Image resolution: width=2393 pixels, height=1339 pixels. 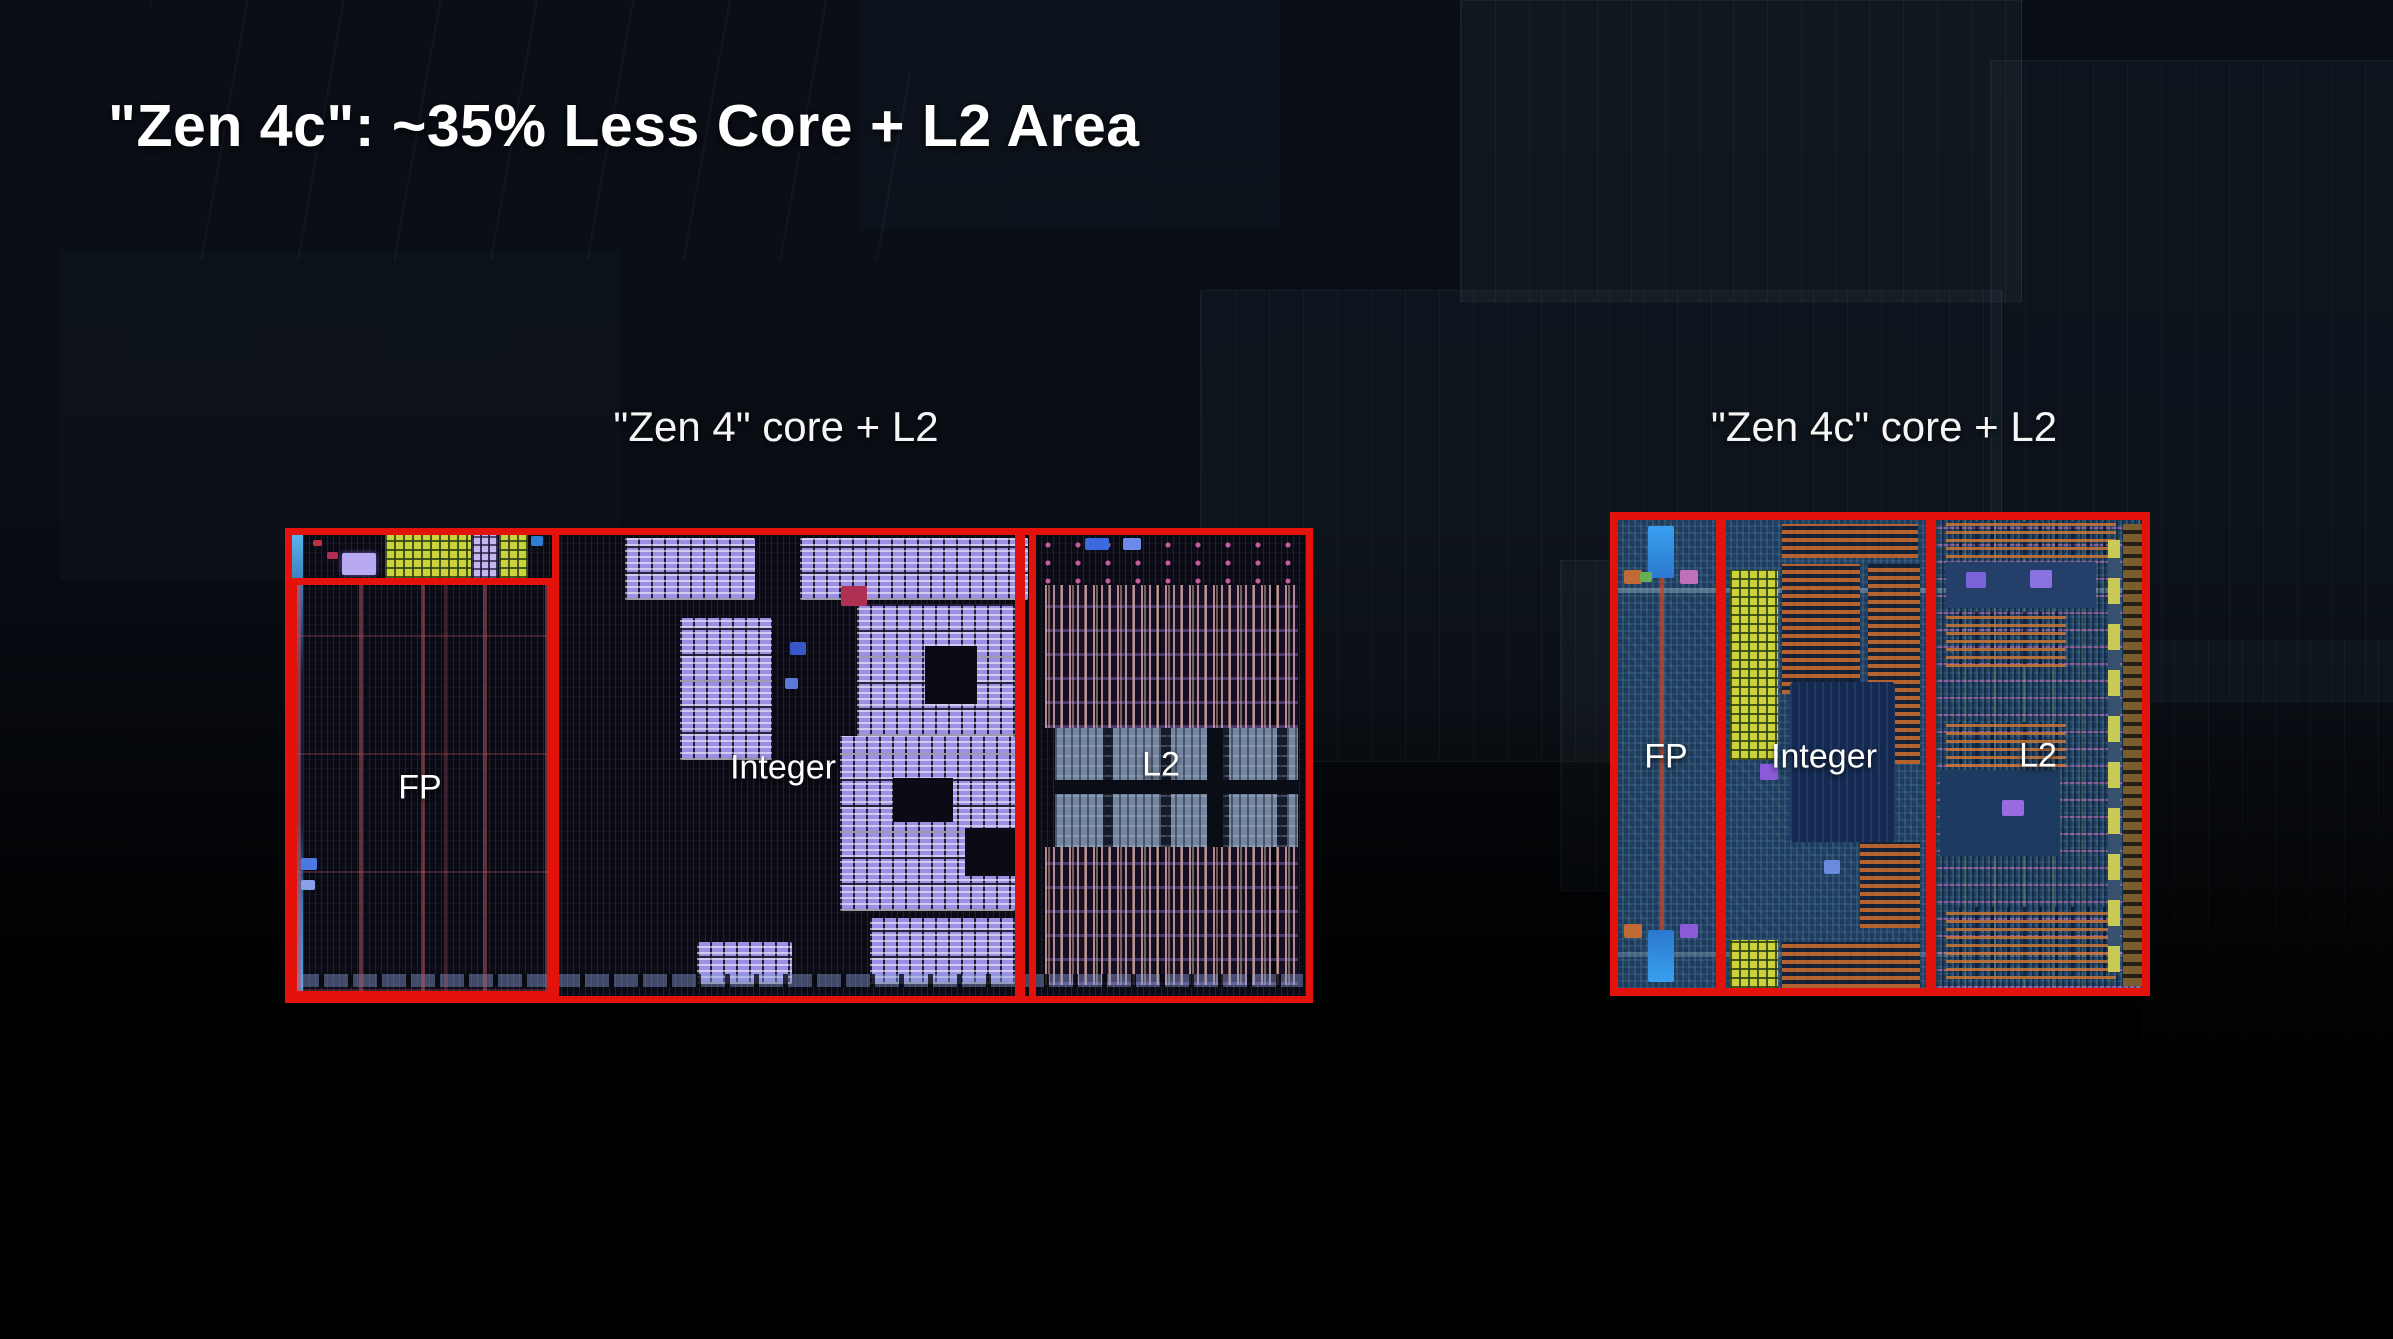 I want to click on zen4-top-lavender-block, so click(x=359, y=564).